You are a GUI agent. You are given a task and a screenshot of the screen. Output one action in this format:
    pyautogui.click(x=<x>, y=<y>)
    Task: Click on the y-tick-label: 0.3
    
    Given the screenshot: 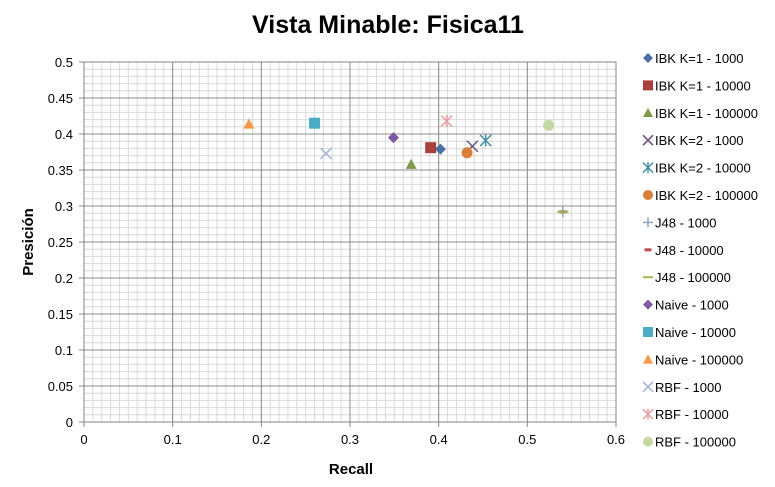 What is the action you would take?
    pyautogui.click(x=64, y=206)
    